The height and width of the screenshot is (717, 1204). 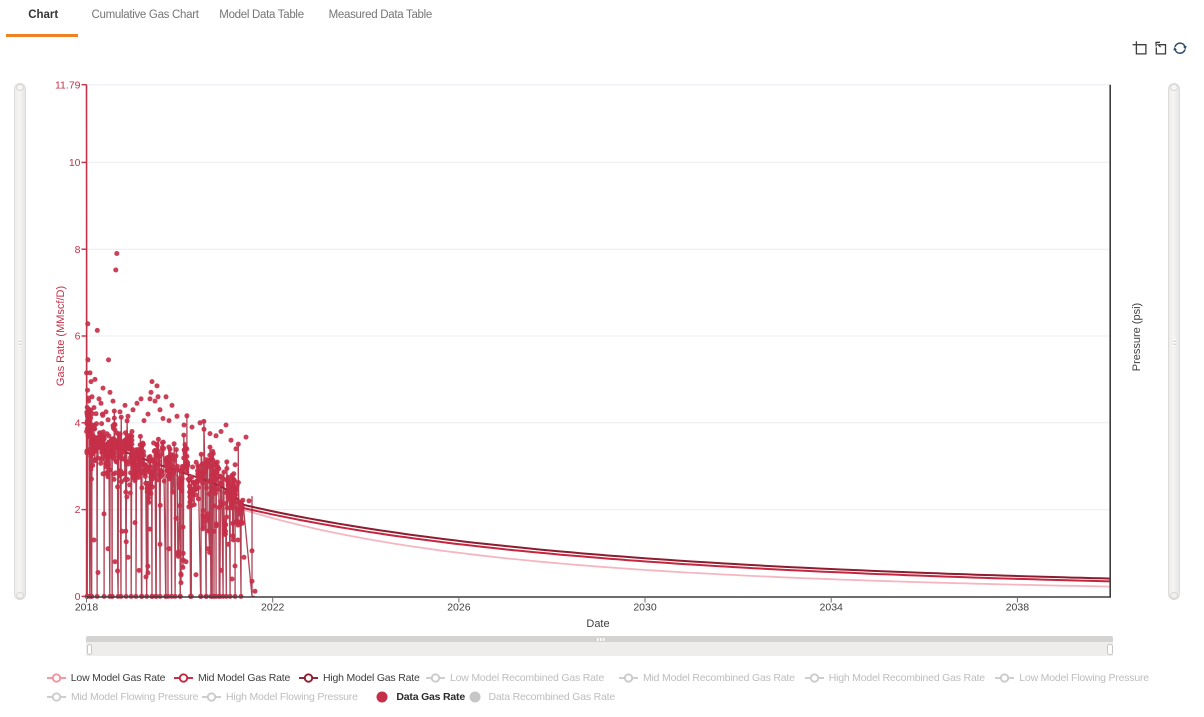 What do you see at coordinates (1018, 608) in the screenshot?
I see `svg-text: 2038` at bounding box center [1018, 608].